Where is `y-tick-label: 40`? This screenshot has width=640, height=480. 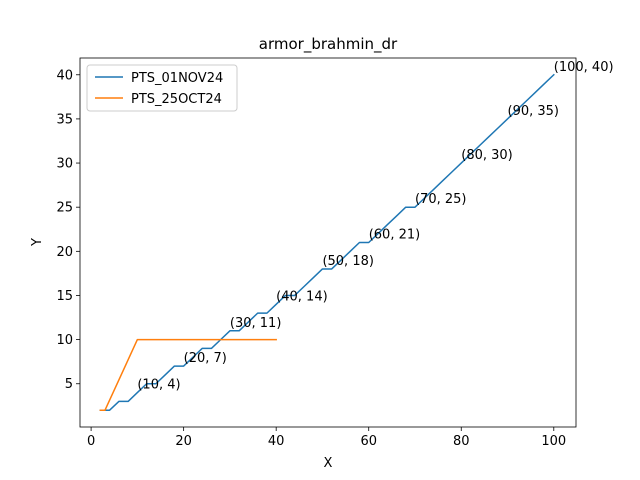
y-tick-label: 40 is located at coordinates (64, 75).